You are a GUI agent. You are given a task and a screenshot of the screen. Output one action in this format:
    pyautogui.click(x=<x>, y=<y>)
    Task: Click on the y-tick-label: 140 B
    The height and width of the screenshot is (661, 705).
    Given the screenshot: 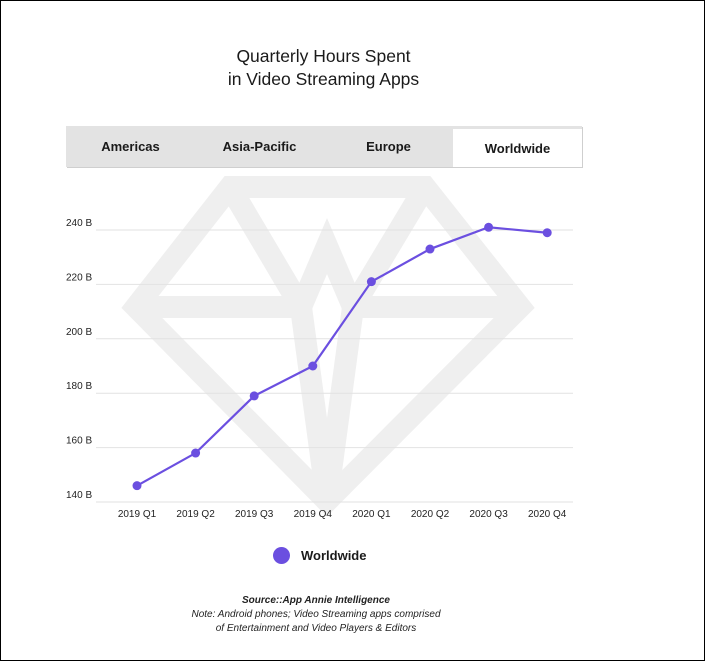 What is the action you would take?
    pyautogui.click(x=79, y=495)
    